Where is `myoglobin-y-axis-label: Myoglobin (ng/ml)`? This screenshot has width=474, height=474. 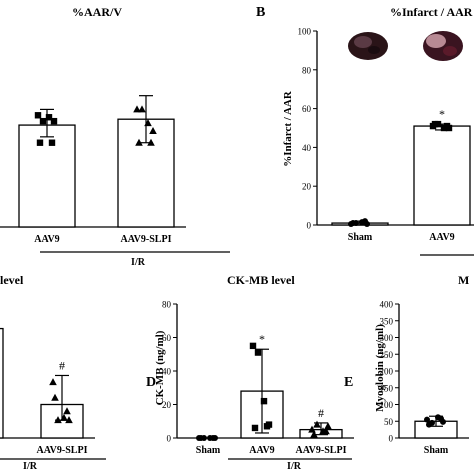 myoglobin-y-axis-label: Myoglobin (ng/ml) is located at coordinates (380, 368).